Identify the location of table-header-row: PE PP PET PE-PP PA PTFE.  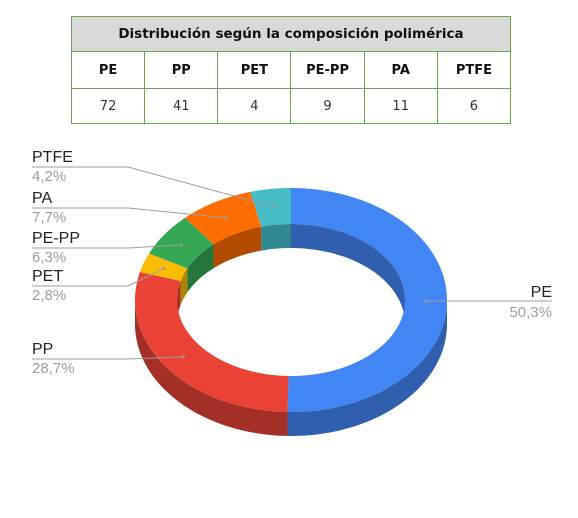
(291, 70).